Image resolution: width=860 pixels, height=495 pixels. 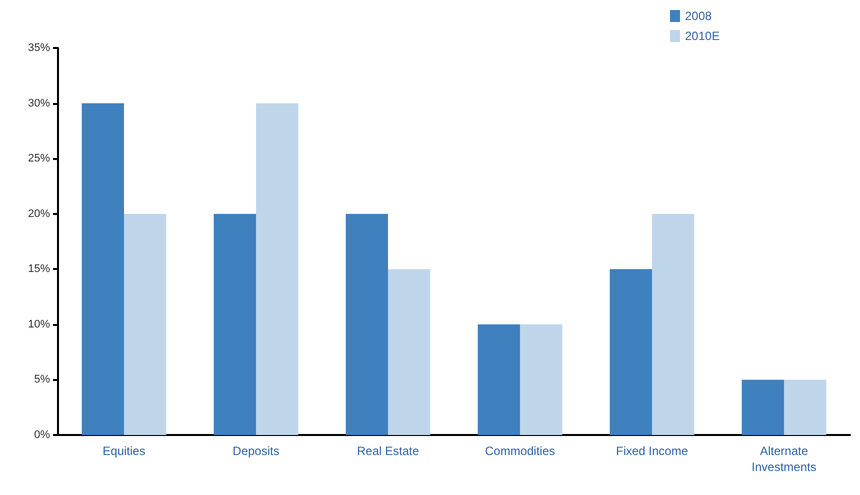 I want to click on y-tick-label: 0%, so click(x=42, y=435).